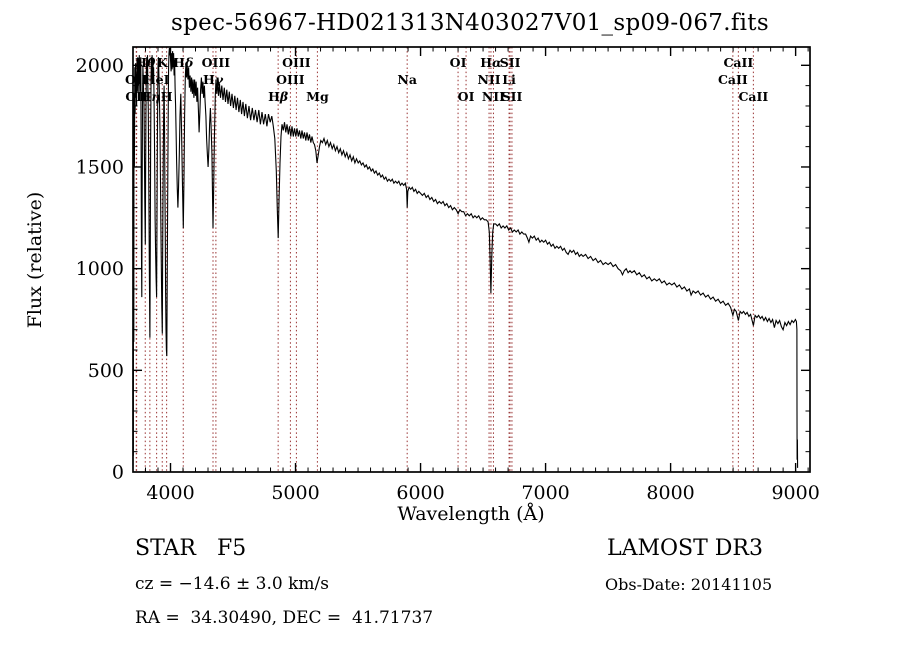 This screenshot has width=900, height=649. What do you see at coordinates (100, 269) in the screenshot?
I see `y-tick-label: 1000` at bounding box center [100, 269].